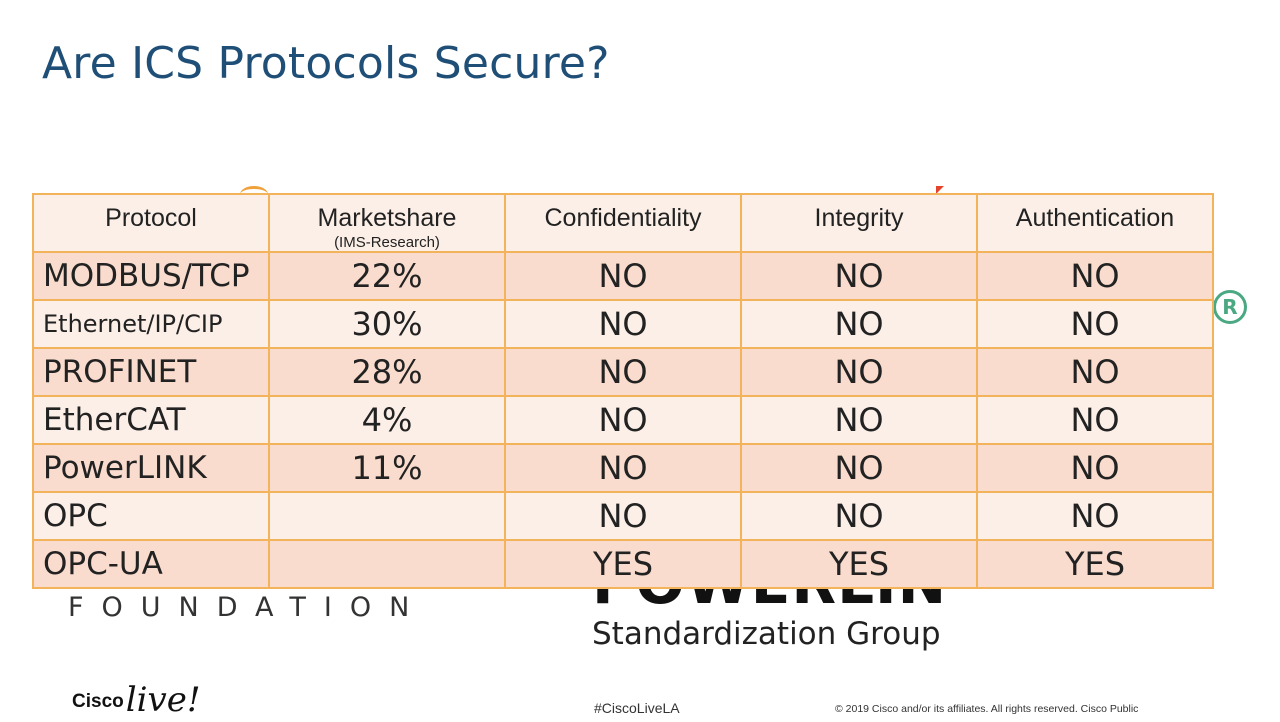 The height and width of the screenshot is (722, 1280). Describe the element at coordinates (151, 223) in the screenshot. I see `header-protocol: Protocol` at that location.